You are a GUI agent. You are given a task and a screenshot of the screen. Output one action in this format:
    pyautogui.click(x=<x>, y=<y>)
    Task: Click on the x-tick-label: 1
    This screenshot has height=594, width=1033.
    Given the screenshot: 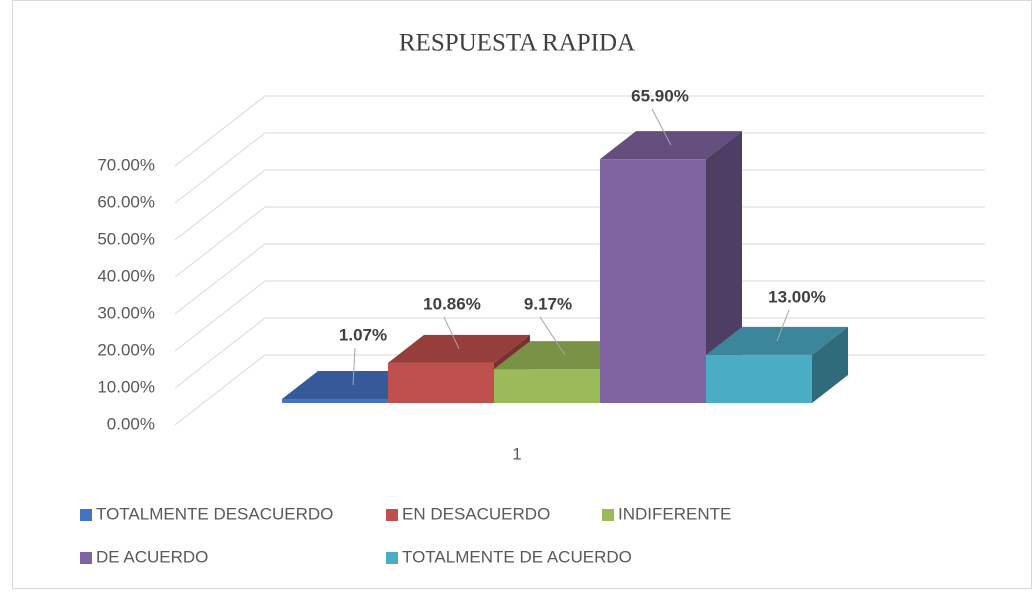 What is the action you would take?
    pyautogui.click(x=516, y=453)
    